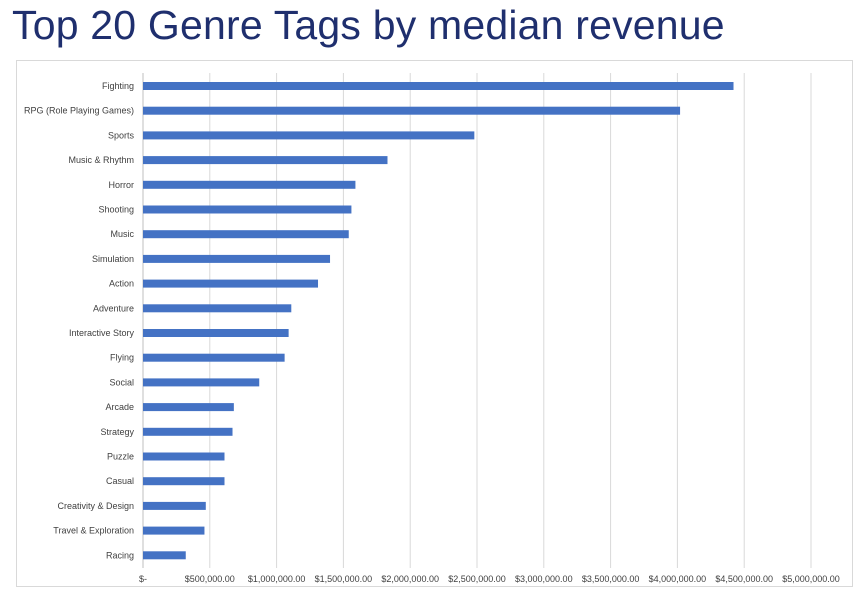  Describe the element at coordinates (122, 234) in the screenshot. I see `category-label: Music` at that location.